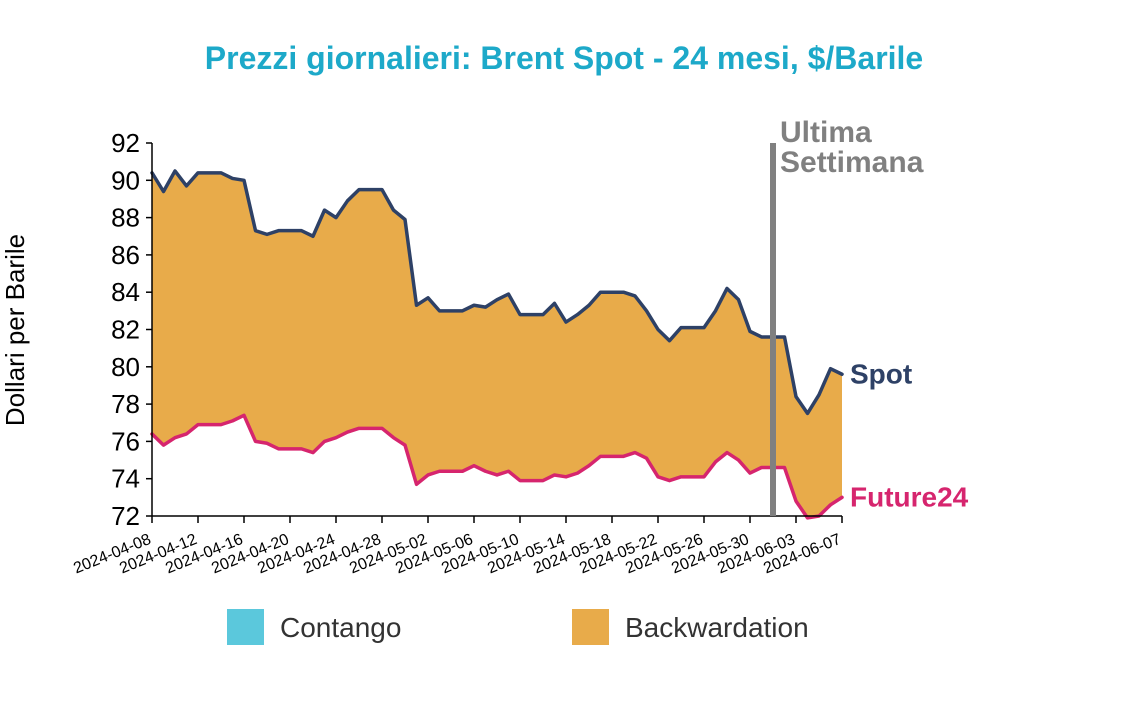 This screenshot has width=1128, height=714. What do you see at coordinates (125, 404) in the screenshot?
I see `y-tick-label: 78` at bounding box center [125, 404].